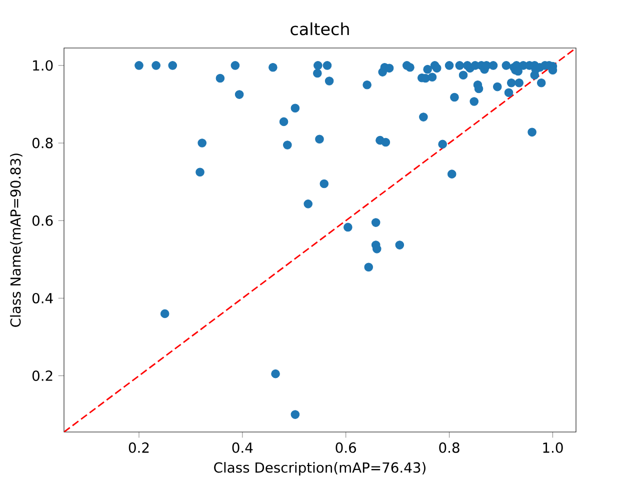 The height and width of the screenshot is (480, 640). I want to click on x-tick-label: 1.0, so click(553, 447).